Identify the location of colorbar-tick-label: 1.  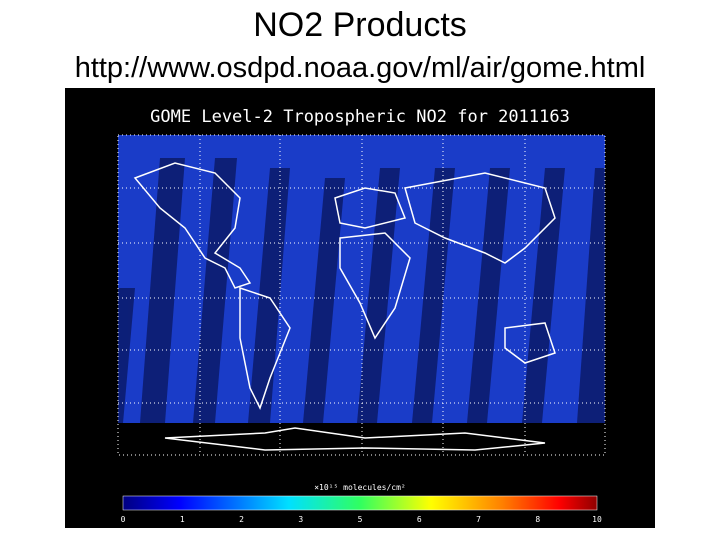
(182, 519).